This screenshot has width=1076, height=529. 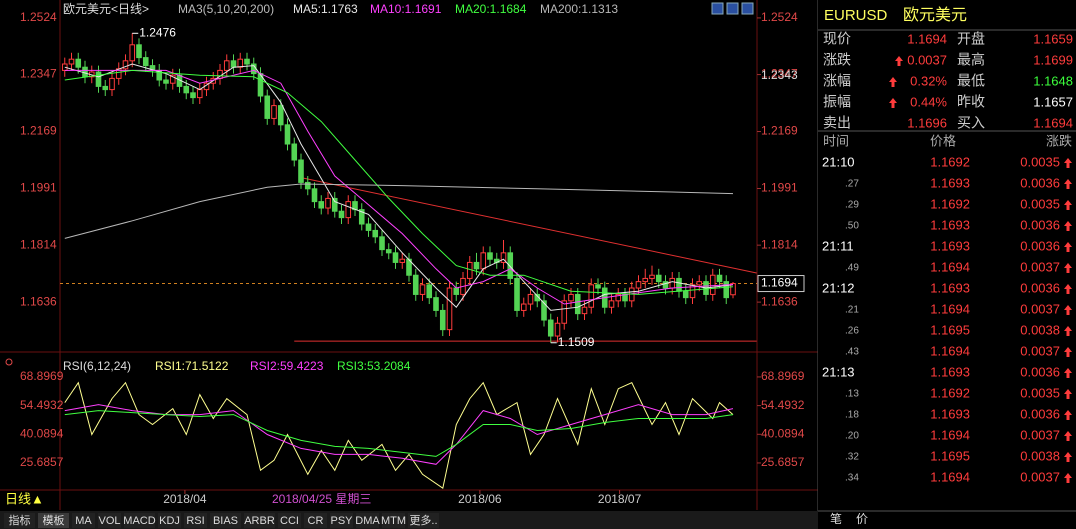 I want to click on trade-time: .43, so click(x=852, y=352).